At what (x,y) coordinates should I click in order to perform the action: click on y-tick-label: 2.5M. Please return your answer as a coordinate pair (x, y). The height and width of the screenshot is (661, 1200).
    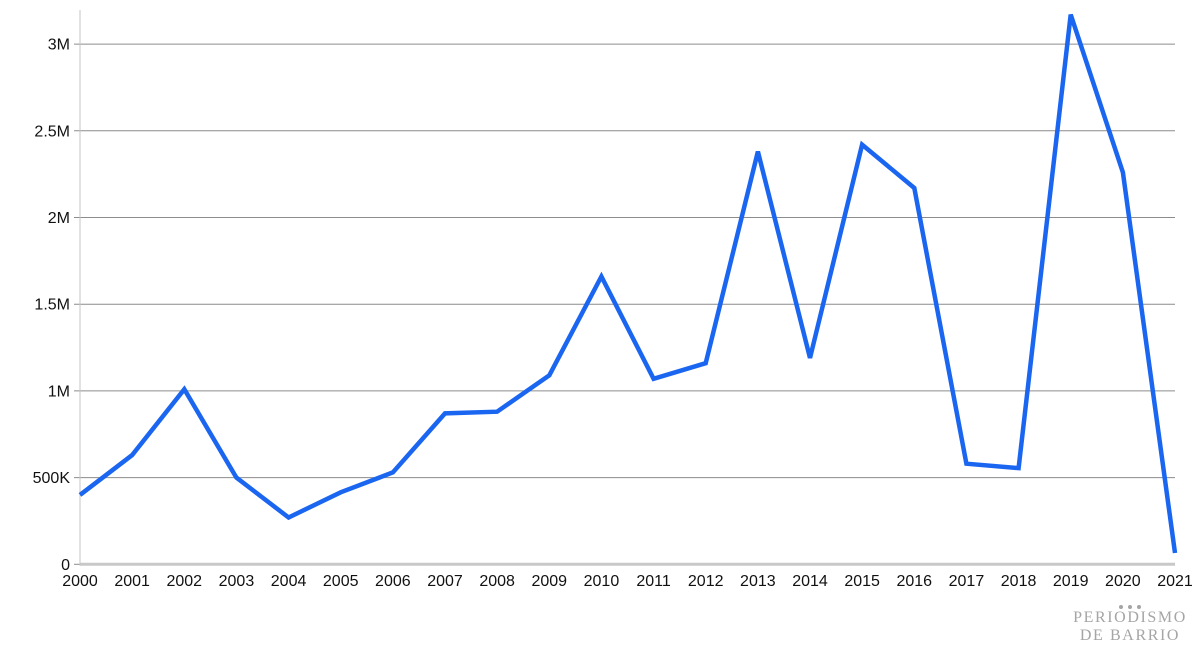
    Looking at the image, I should click on (52, 131).